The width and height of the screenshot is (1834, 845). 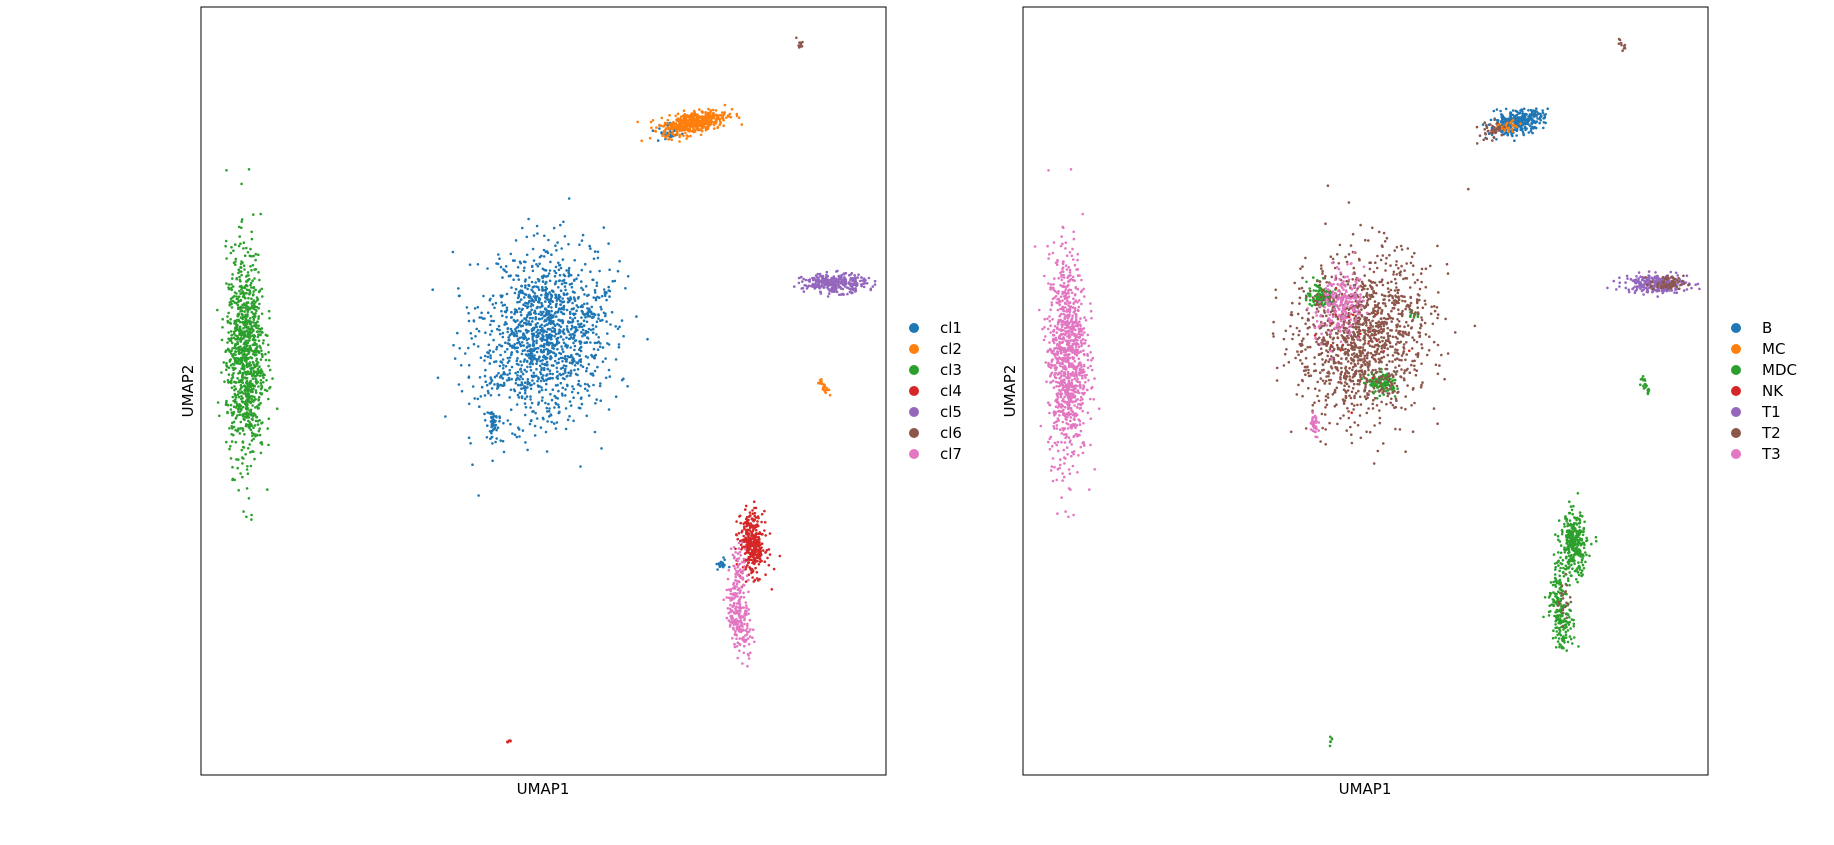 What do you see at coordinates (914, 454) in the screenshot?
I see `legend-marker` at bounding box center [914, 454].